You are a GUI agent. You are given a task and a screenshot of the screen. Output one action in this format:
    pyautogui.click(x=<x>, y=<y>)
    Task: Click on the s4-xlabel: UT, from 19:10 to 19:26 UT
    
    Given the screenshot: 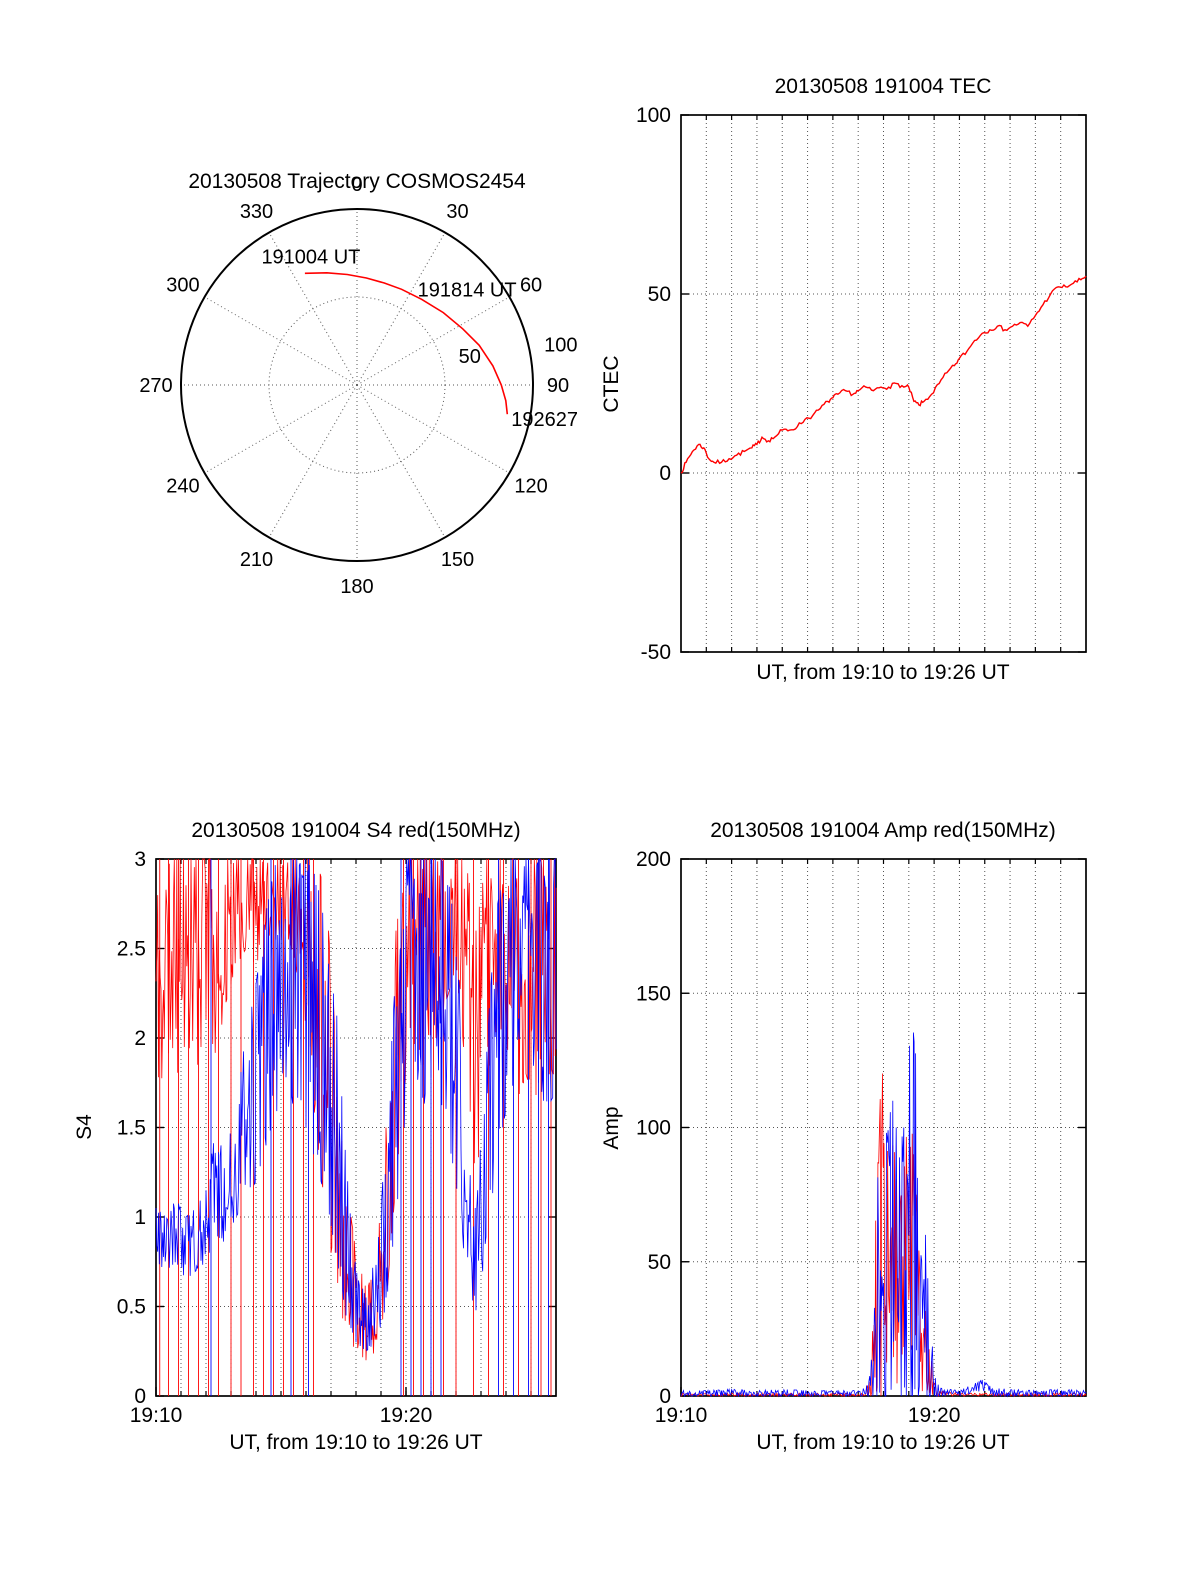 What is the action you would take?
    pyautogui.click(x=356, y=1442)
    